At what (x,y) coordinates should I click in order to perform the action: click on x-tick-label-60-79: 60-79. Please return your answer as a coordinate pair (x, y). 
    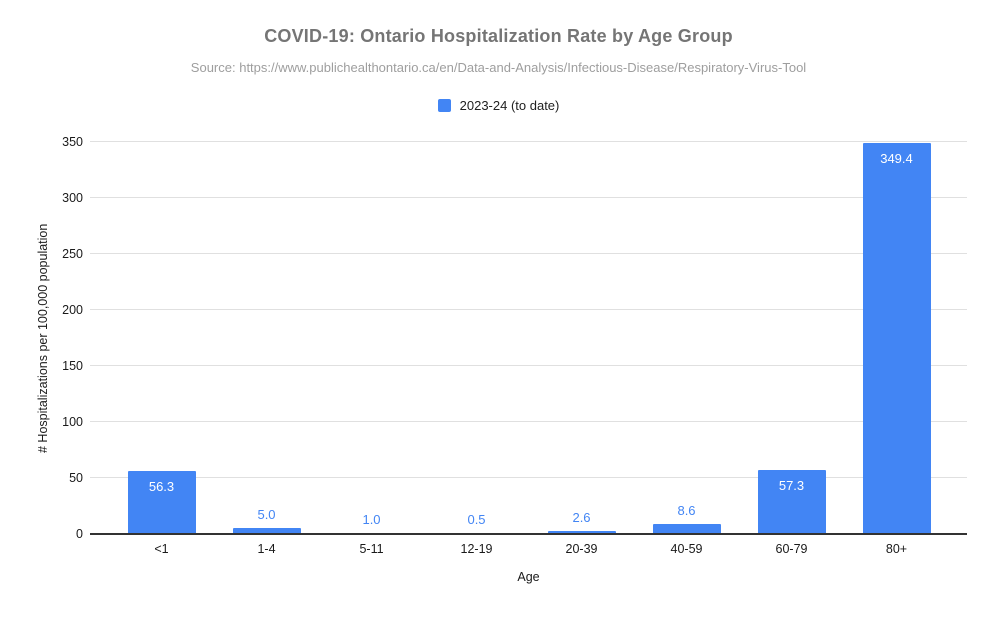
    Looking at the image, I should click on (791, 549).